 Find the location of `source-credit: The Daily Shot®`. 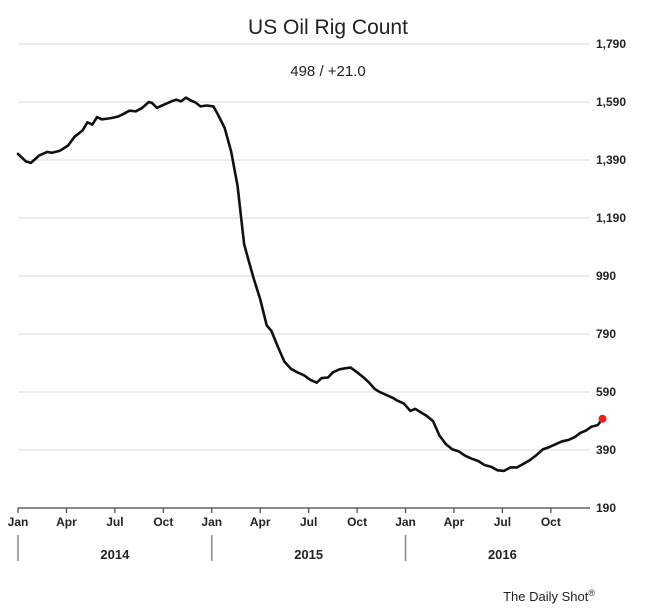

source-credit: The Daily Shot® is located at coordinates (549, 596).